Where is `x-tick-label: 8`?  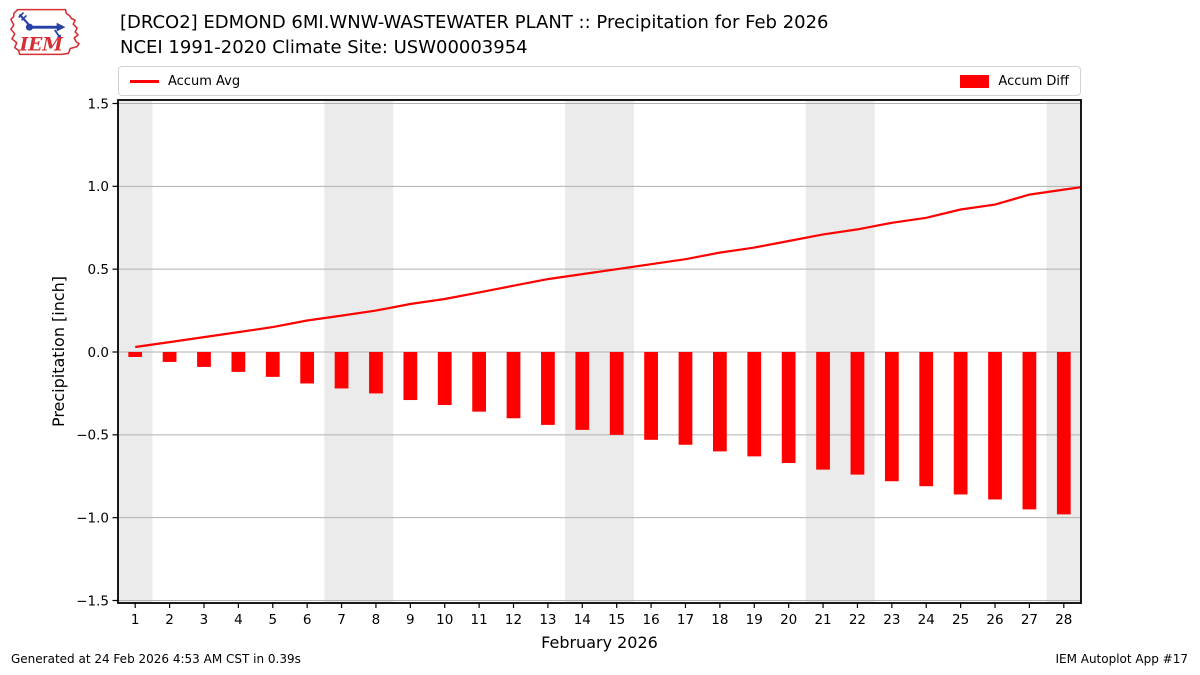 x-tick-label: 8 is located at coordinates (376, 620).